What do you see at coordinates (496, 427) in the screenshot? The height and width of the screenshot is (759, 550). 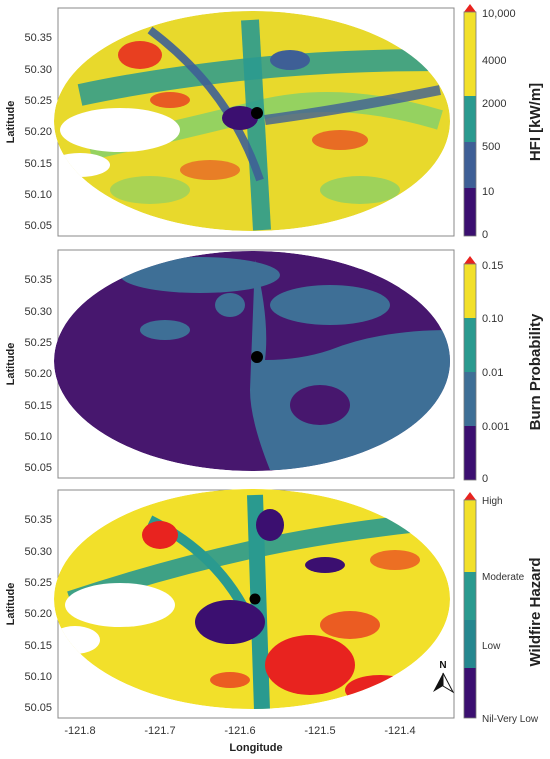 I see `cb-tick-label: 0.001` at bounding box center [496, 427].